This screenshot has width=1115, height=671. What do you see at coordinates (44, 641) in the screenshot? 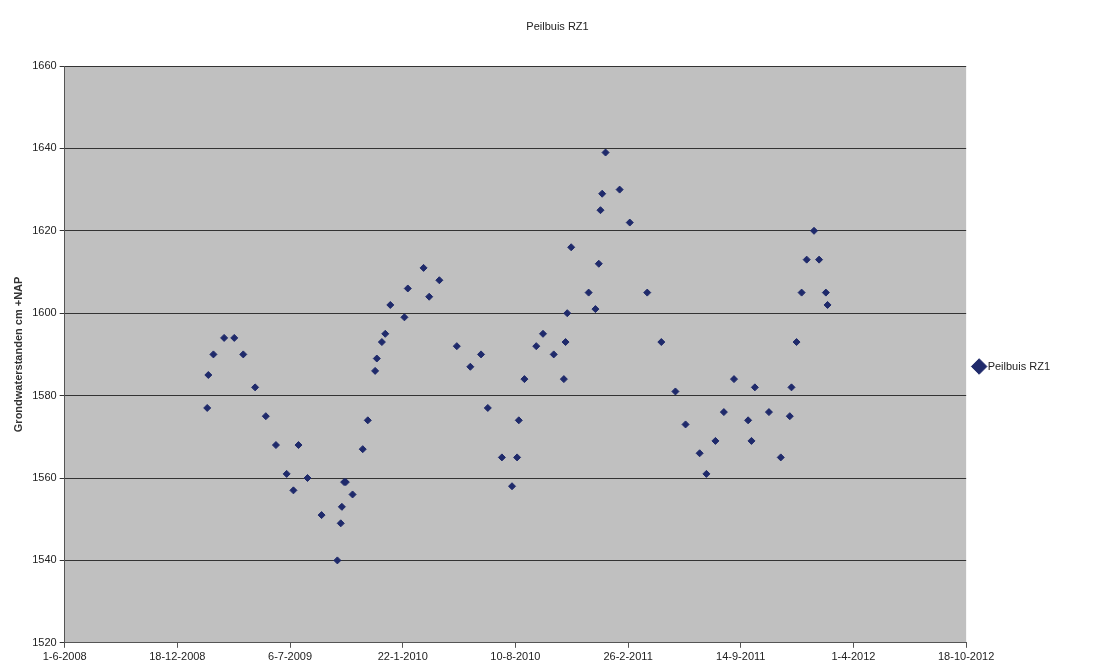
I see `y-tick-label: 1520` at bounding box center [44, 641].